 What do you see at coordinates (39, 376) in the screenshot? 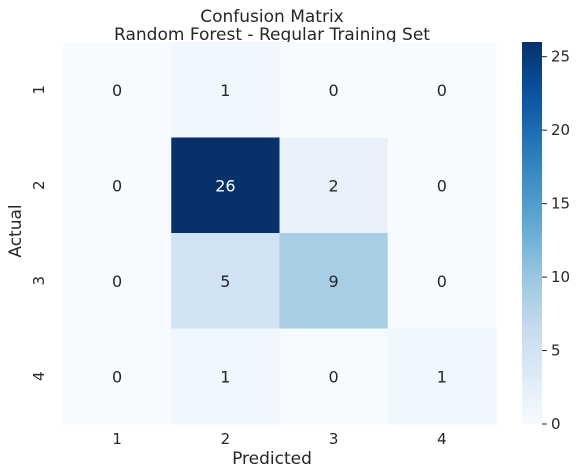
I see `y-tick-label: 4` at bounding box center [39, 376].